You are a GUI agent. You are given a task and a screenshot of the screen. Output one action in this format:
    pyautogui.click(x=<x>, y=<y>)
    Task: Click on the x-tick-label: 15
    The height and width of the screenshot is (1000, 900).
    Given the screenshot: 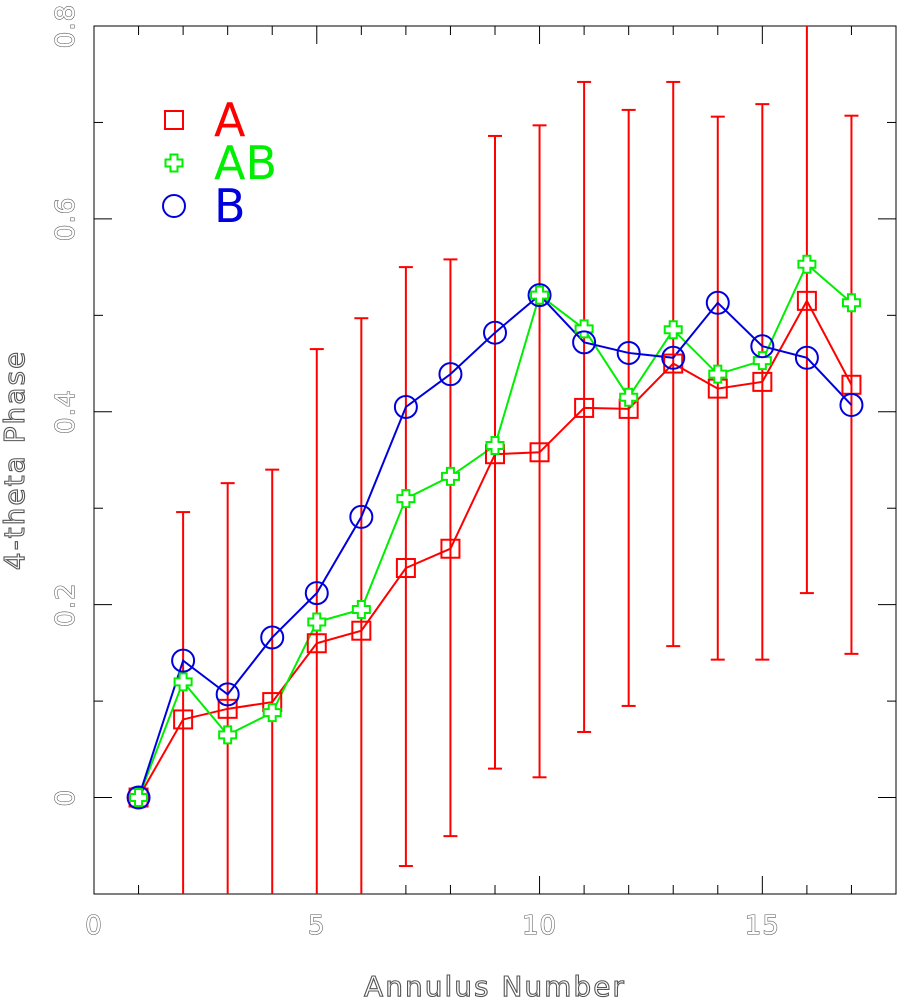 What is the action you would take?
    pyautogui.click(x=762, y=926)
    